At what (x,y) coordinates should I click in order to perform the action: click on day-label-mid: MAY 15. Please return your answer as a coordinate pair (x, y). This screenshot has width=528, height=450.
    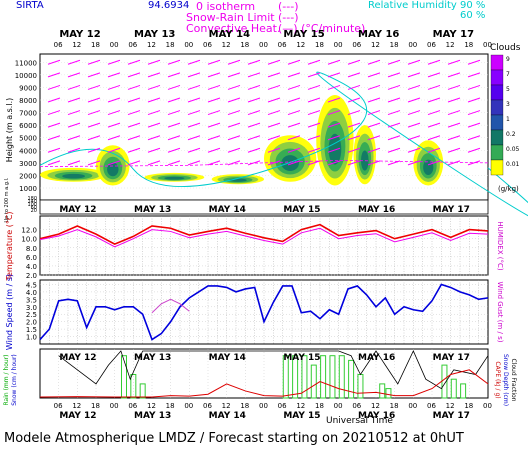
    Looking at the image, I should click on (301, 210).